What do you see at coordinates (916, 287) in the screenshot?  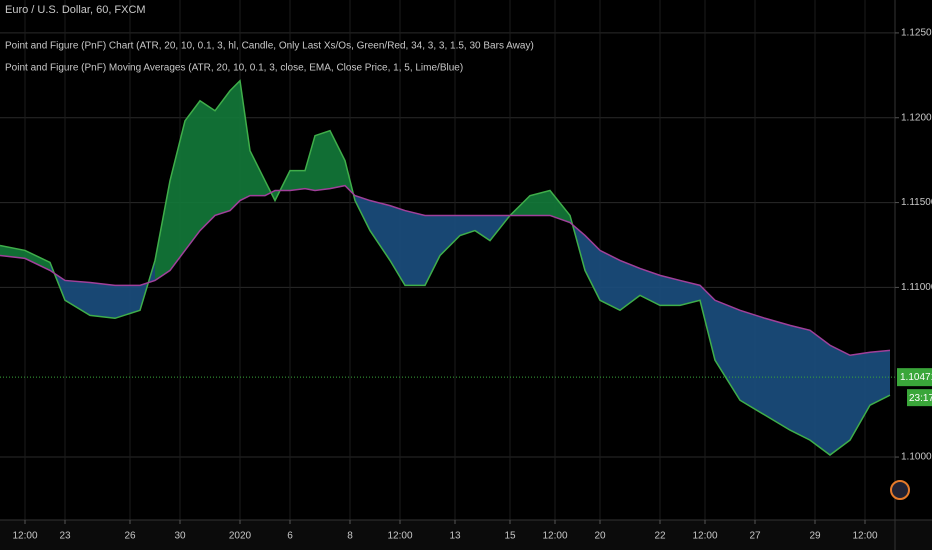 I see `y-tick-label: 1.11000` at bounding box center [916, 287].